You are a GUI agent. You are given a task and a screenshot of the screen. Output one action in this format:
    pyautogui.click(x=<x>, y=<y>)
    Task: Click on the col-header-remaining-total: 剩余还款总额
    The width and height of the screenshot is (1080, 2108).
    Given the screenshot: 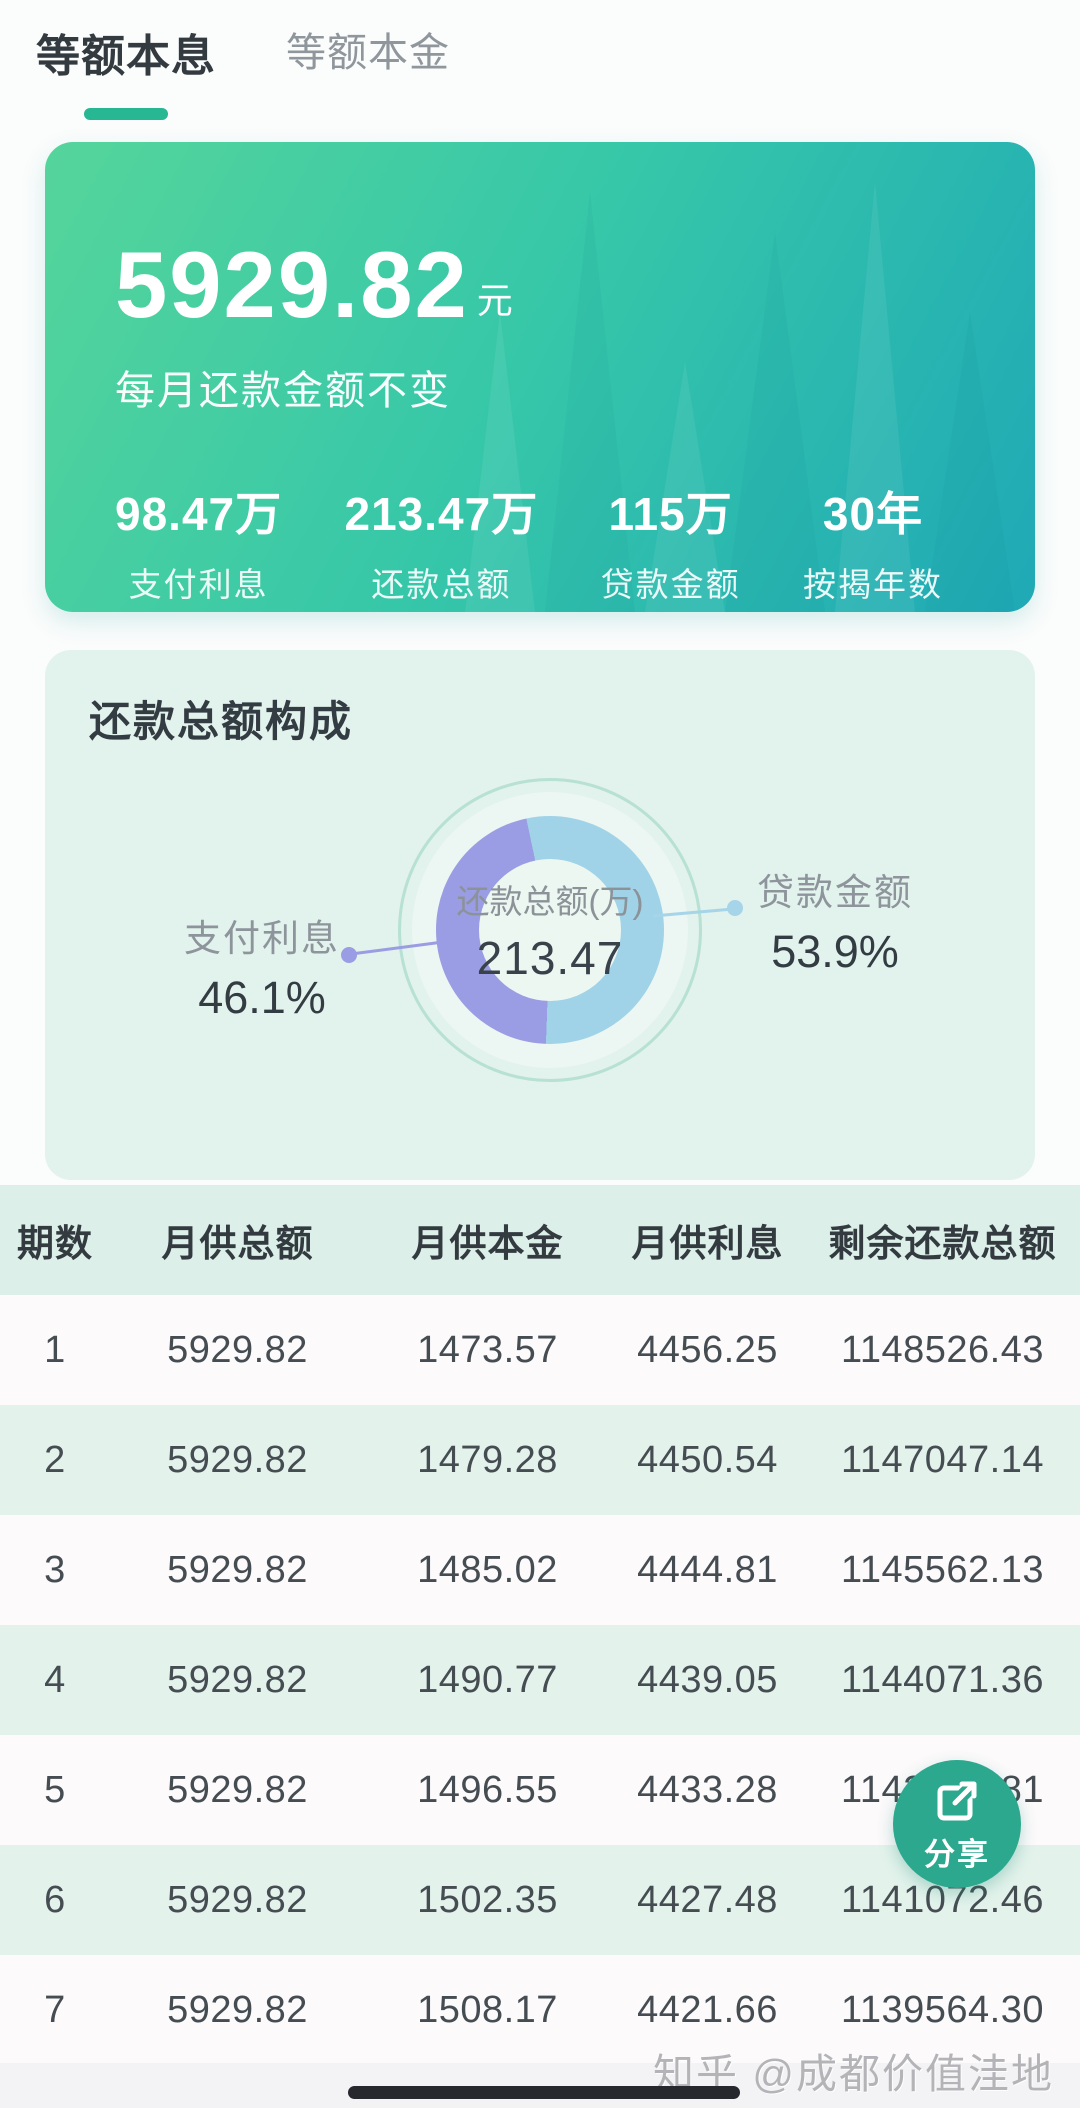 What is the action you would take?
    pyautogui.click(x=942, y=1243)
    